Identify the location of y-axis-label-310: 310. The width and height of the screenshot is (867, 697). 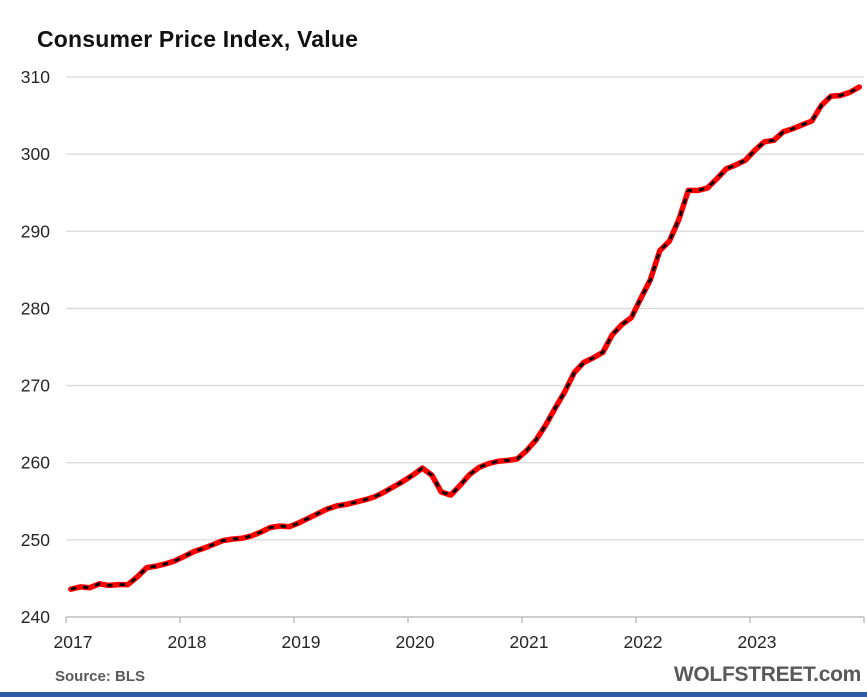
(35, 77).